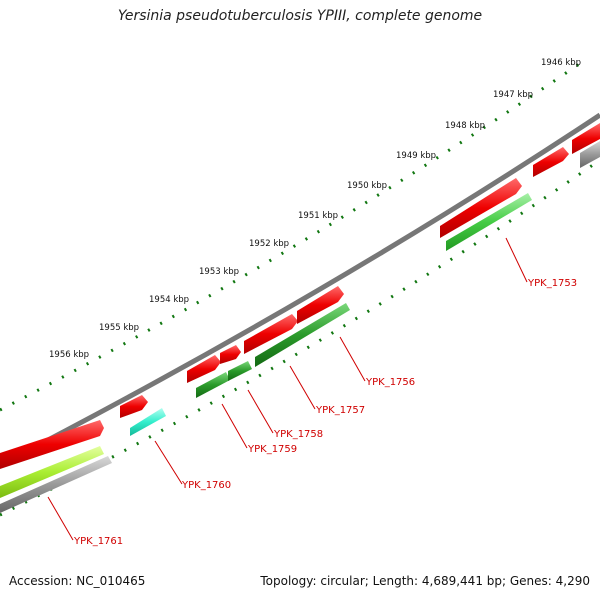 The image size is (600, 600). I want to click on kbp-label: 1952 kbp, so click(269, 244).